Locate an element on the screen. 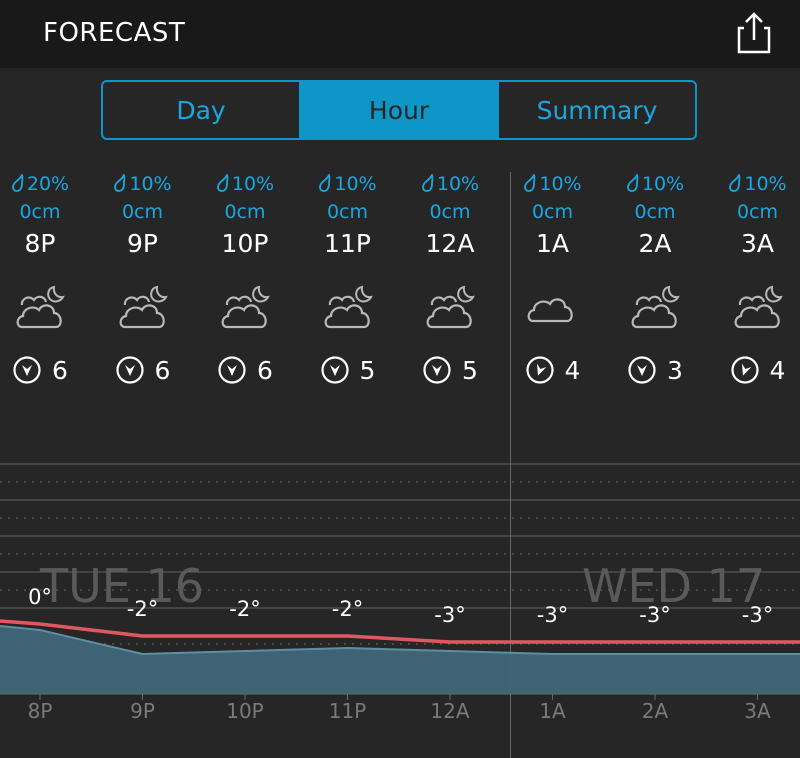 The image size is (800, 758). day-label-tue: TUE 16 is located at coordinates (121, 586).